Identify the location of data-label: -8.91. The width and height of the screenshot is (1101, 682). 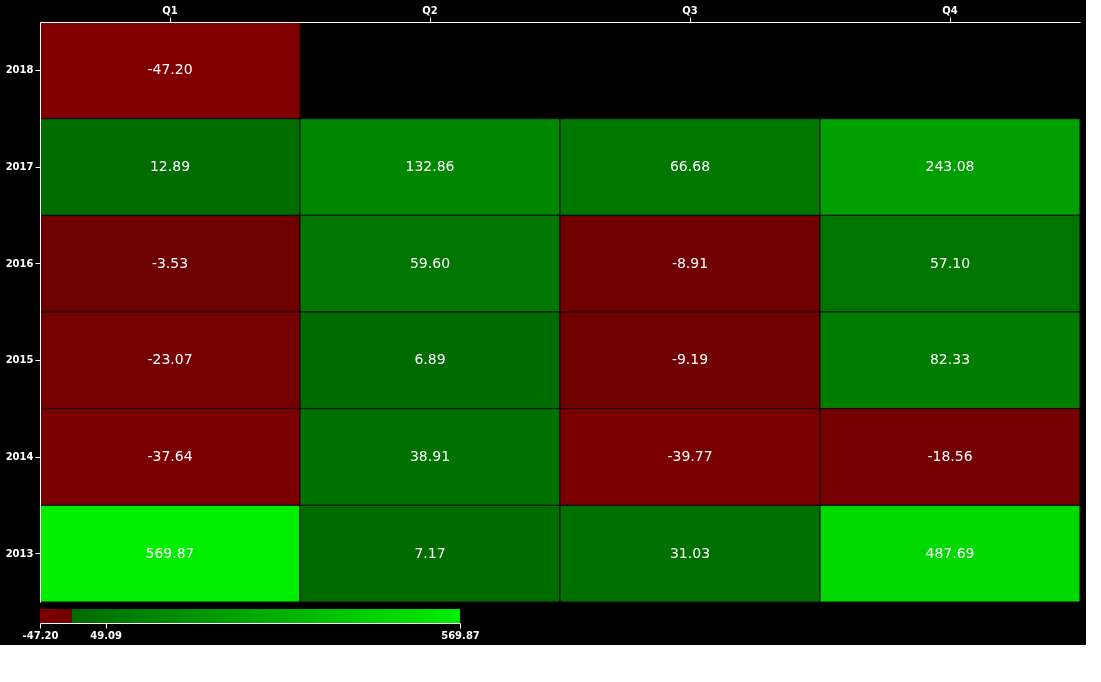
(690, 262).